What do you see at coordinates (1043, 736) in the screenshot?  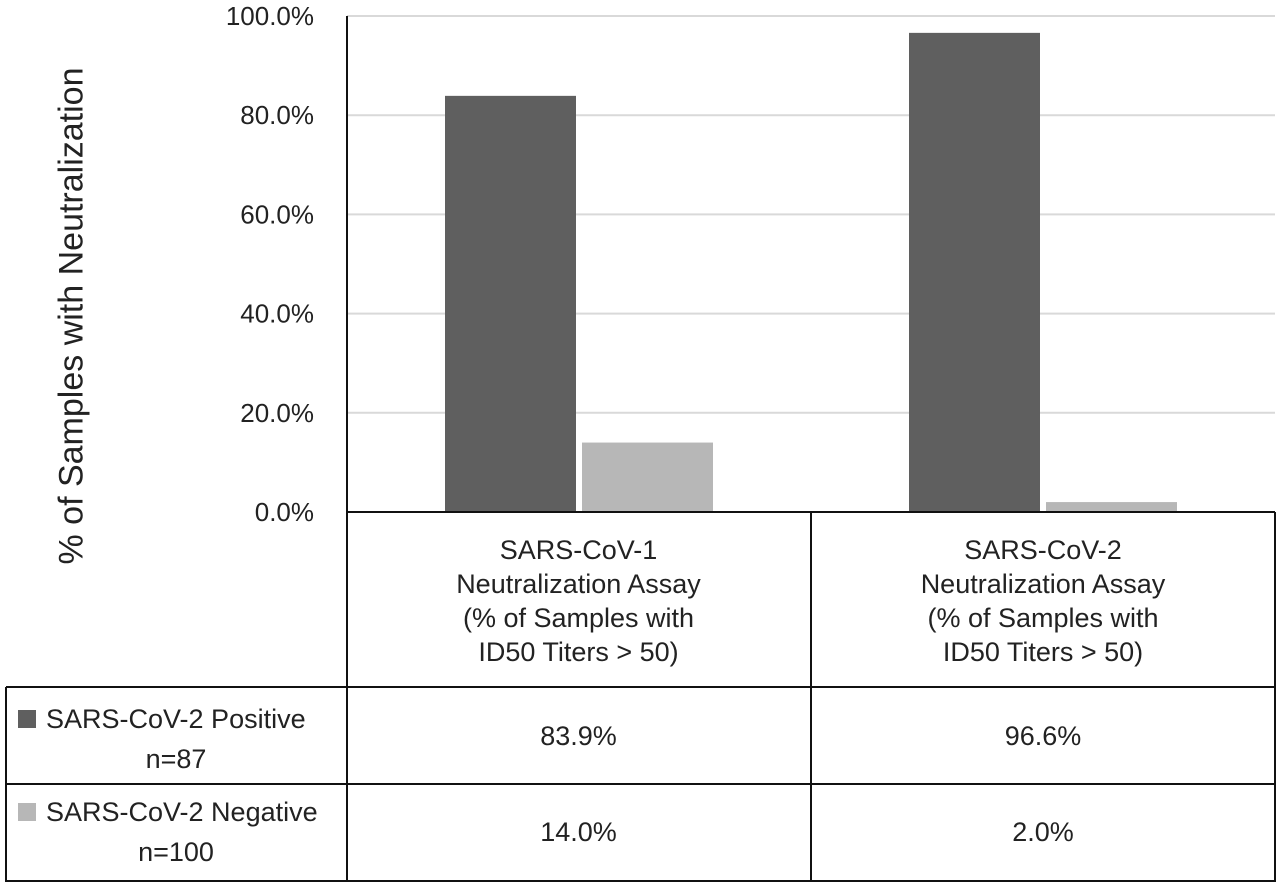 I see `data-label-positive-sars-cov-2: 96.6%` at bounding box center [1043, 736].